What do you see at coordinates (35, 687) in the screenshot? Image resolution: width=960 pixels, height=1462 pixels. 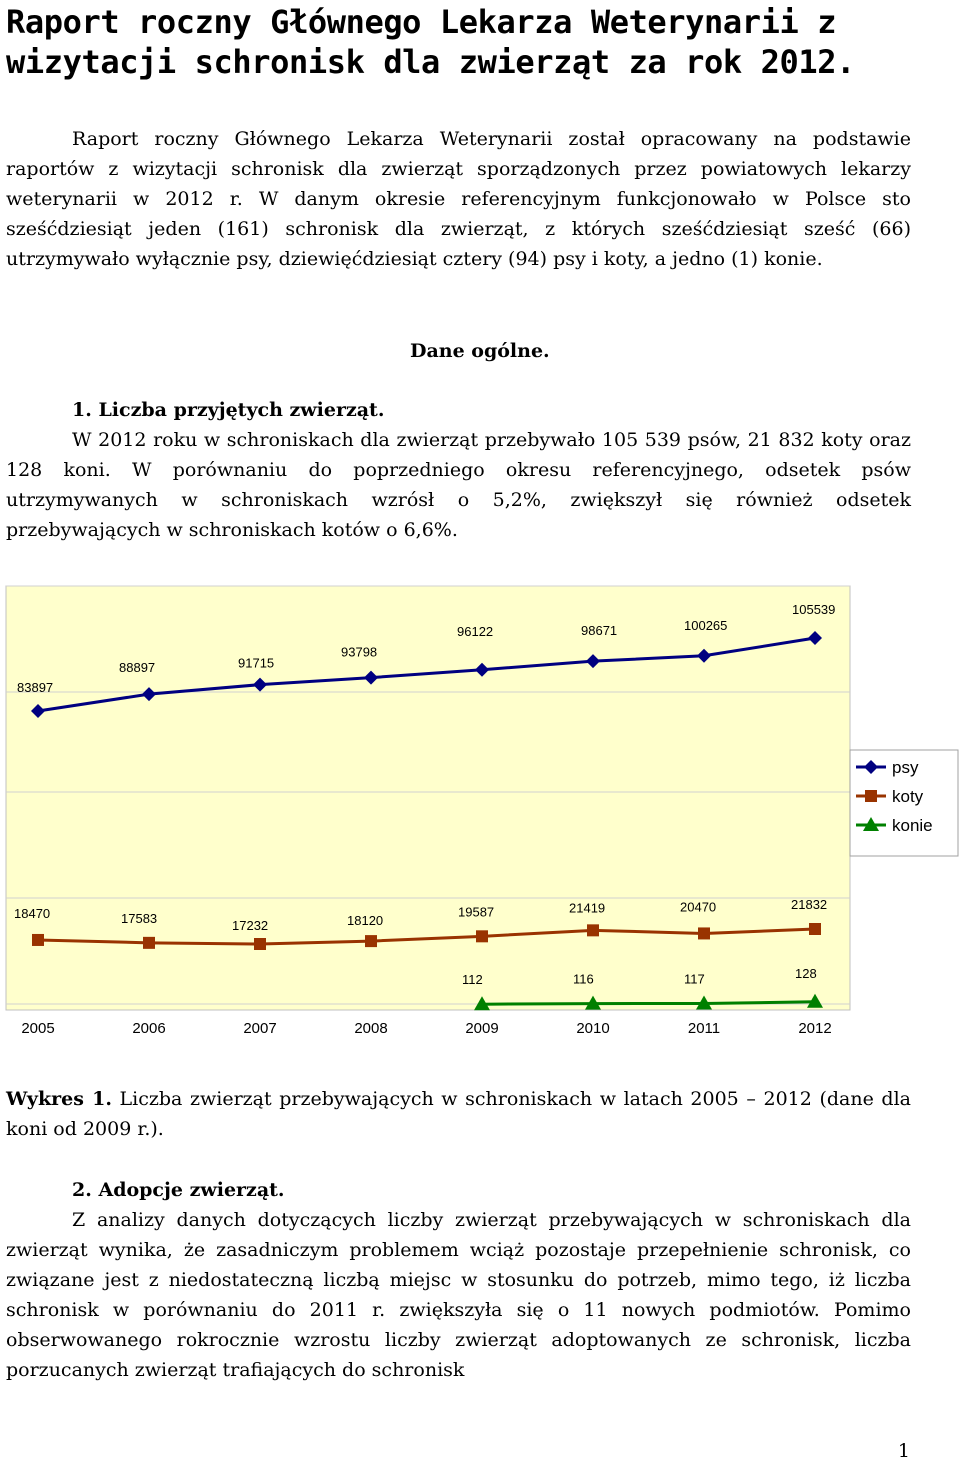 I see `data-label-psy: 83897` at bounding box center [35, 687].